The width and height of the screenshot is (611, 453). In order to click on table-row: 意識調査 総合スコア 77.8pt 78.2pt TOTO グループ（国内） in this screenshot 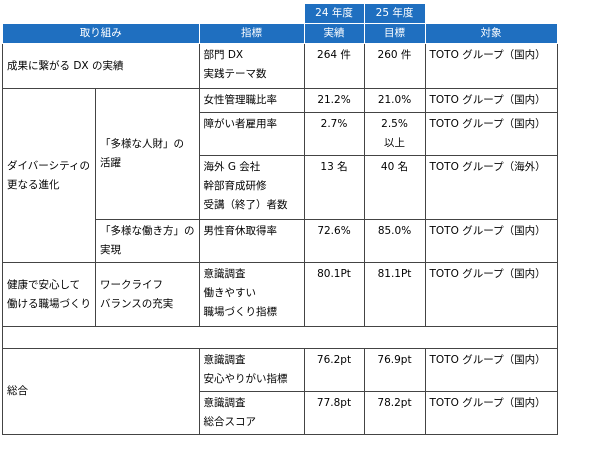, I will do `click(280, 413)`.